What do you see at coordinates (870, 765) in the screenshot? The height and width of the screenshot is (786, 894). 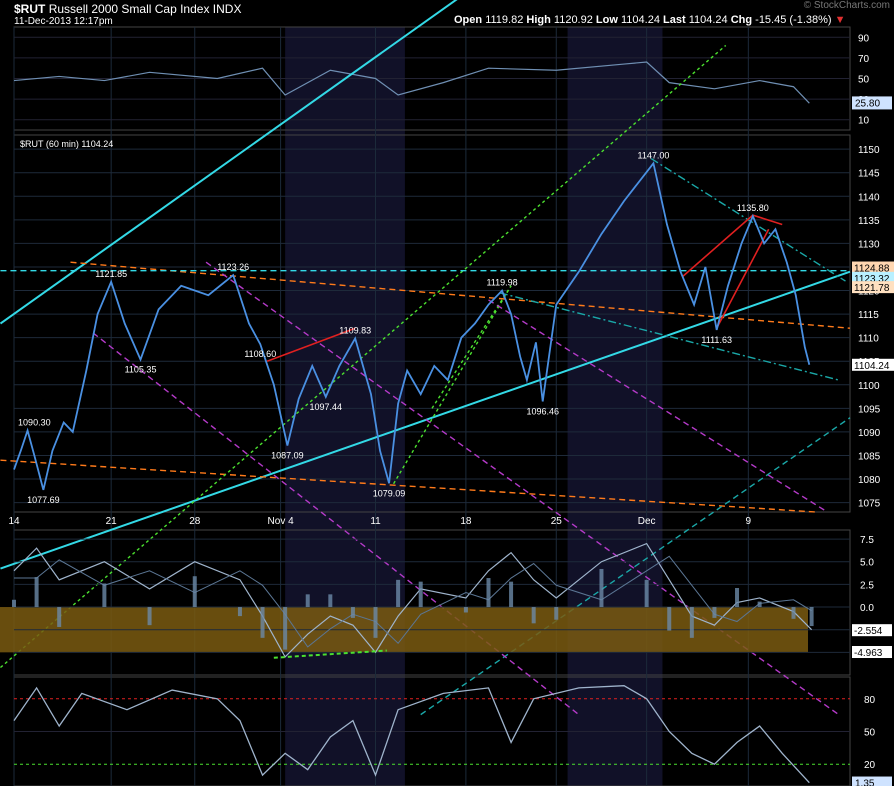 I see `stoch-y-tick-label: 20` at bounding box center [870, 765].